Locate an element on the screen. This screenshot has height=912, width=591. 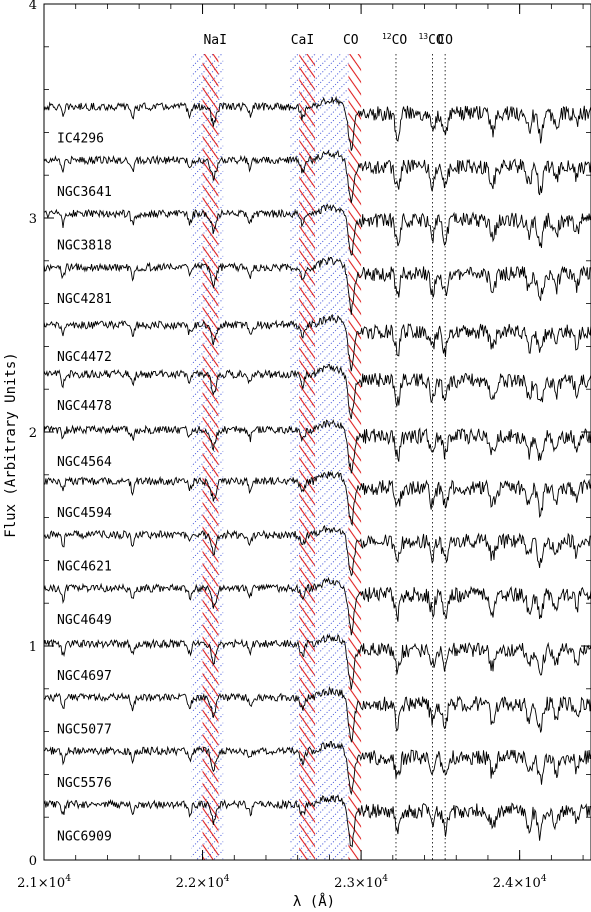
continuum-band is located at coordinates (331, 457).